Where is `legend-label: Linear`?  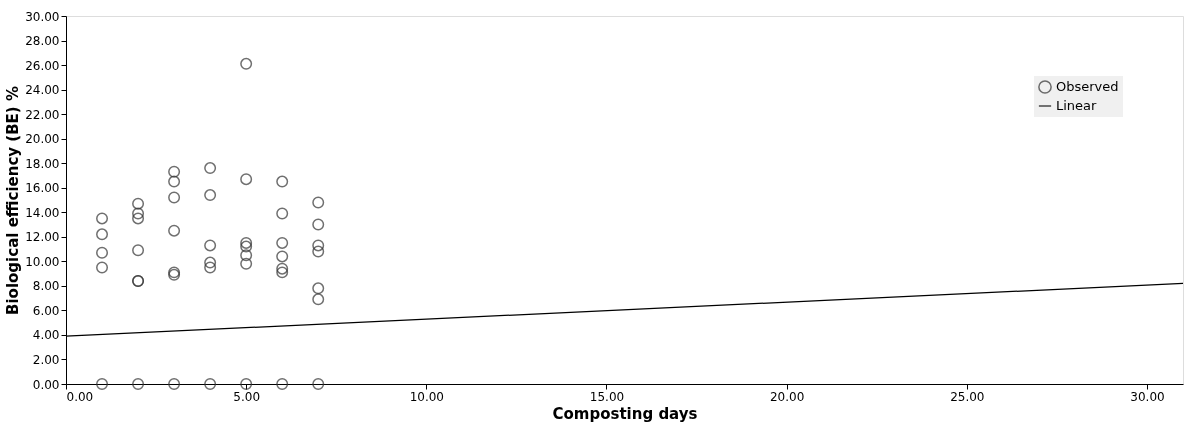
legend-label: Linear is located at coordinates (1077, 105).